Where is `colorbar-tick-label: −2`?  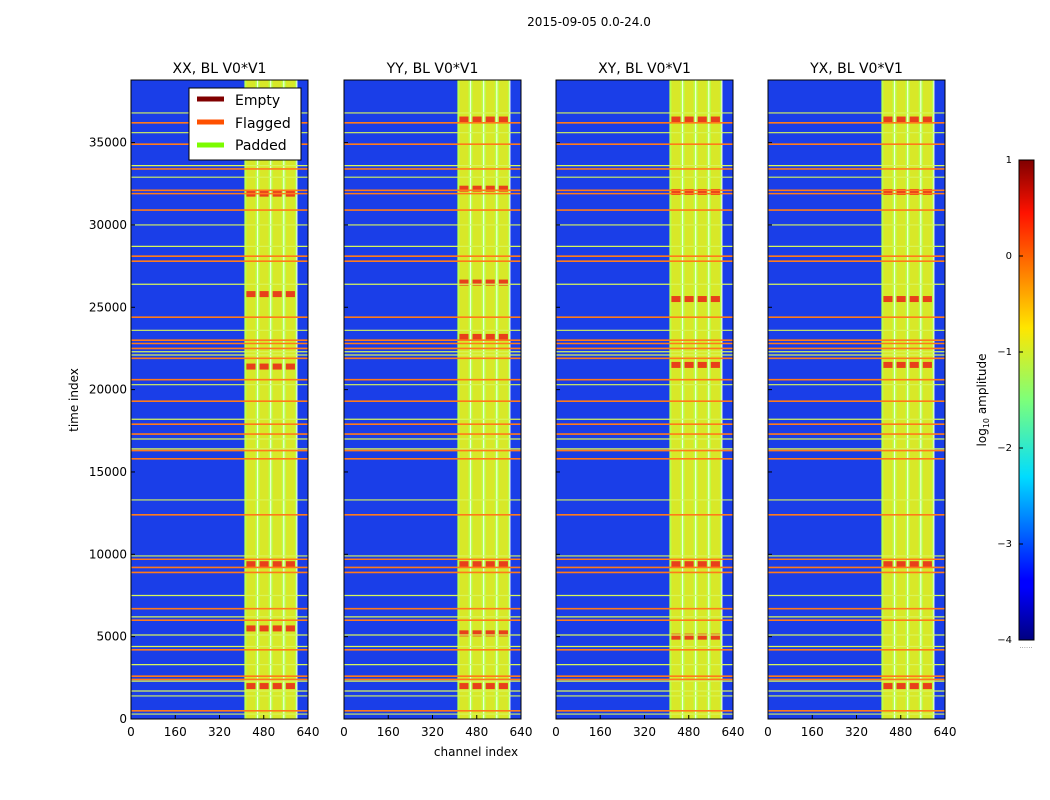
colorbar-tick-label: −2 is located at coordinates (1004, 448).